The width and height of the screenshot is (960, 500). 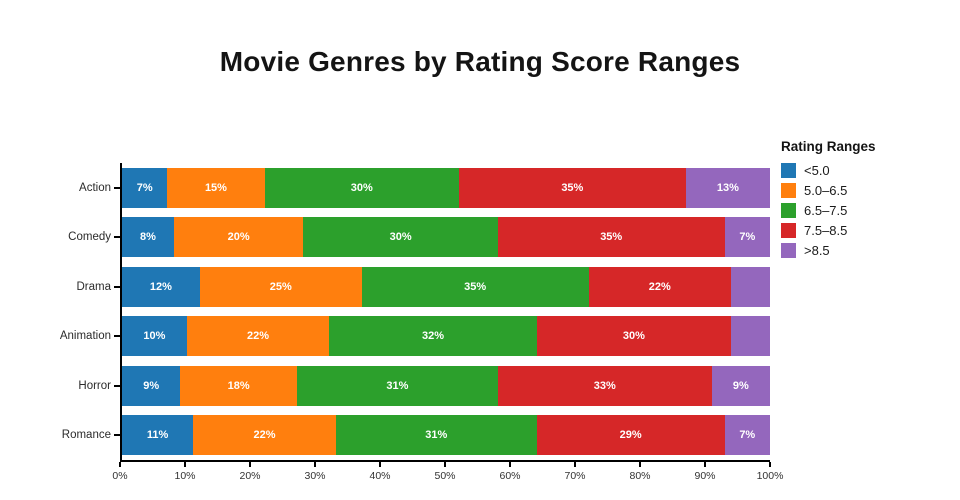 What do you see at coordinates (250, 476) in the screenshot?
I see `x-axis-tick-label: 20%` at bounding box center [250, 476].